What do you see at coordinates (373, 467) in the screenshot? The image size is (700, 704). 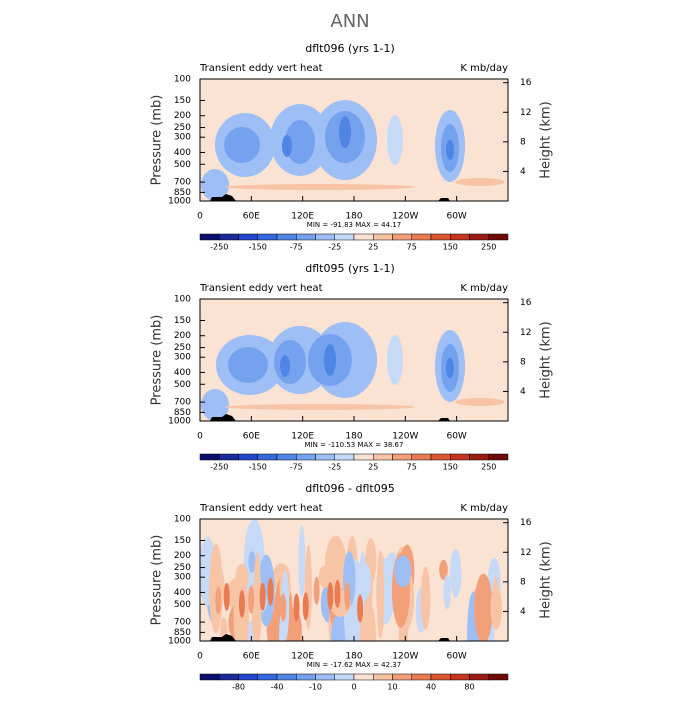 I see `colorbar-label: 25` at bounding box center [373, 467].